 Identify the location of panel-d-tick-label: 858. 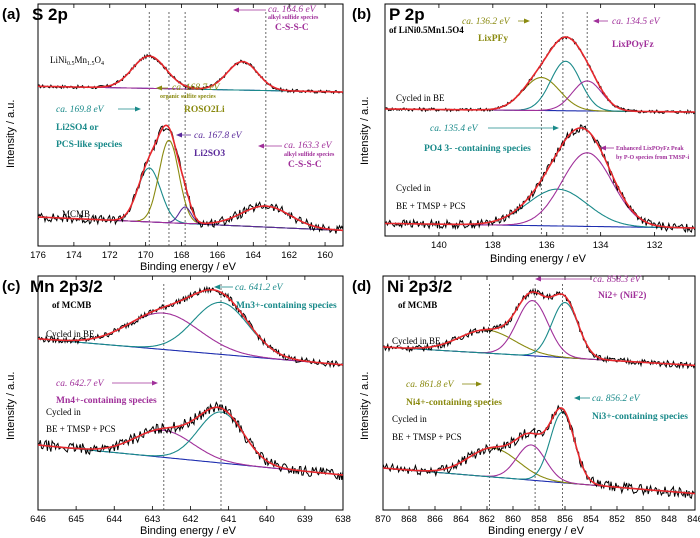
(539, 519).